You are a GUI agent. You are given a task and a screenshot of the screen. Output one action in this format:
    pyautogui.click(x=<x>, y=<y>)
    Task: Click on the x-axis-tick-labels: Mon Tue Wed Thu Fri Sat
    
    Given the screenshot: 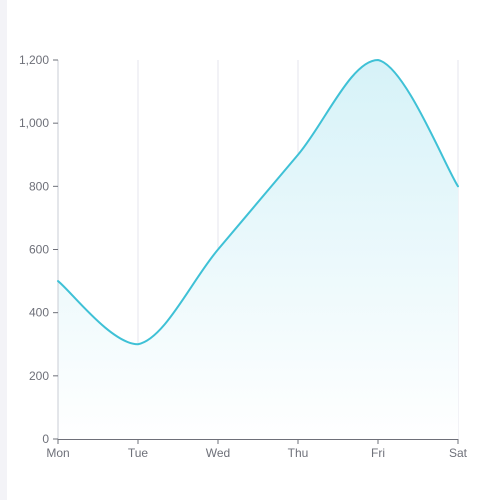 What is the action you would take?
    pyautogui.click(x=256, y=453)
    